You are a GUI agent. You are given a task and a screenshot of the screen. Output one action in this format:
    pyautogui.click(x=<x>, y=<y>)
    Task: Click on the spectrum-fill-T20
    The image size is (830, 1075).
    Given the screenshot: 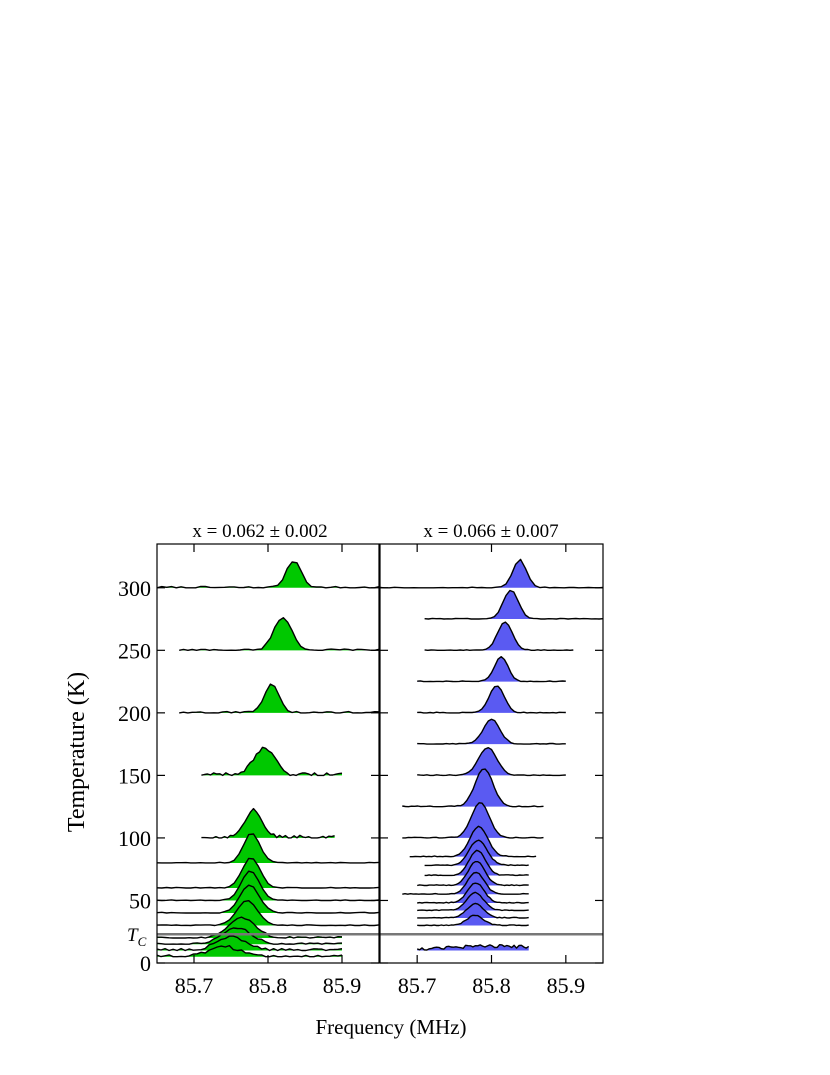 What is the action you would take?
    pyautogui.click(x=249, y=927)
    